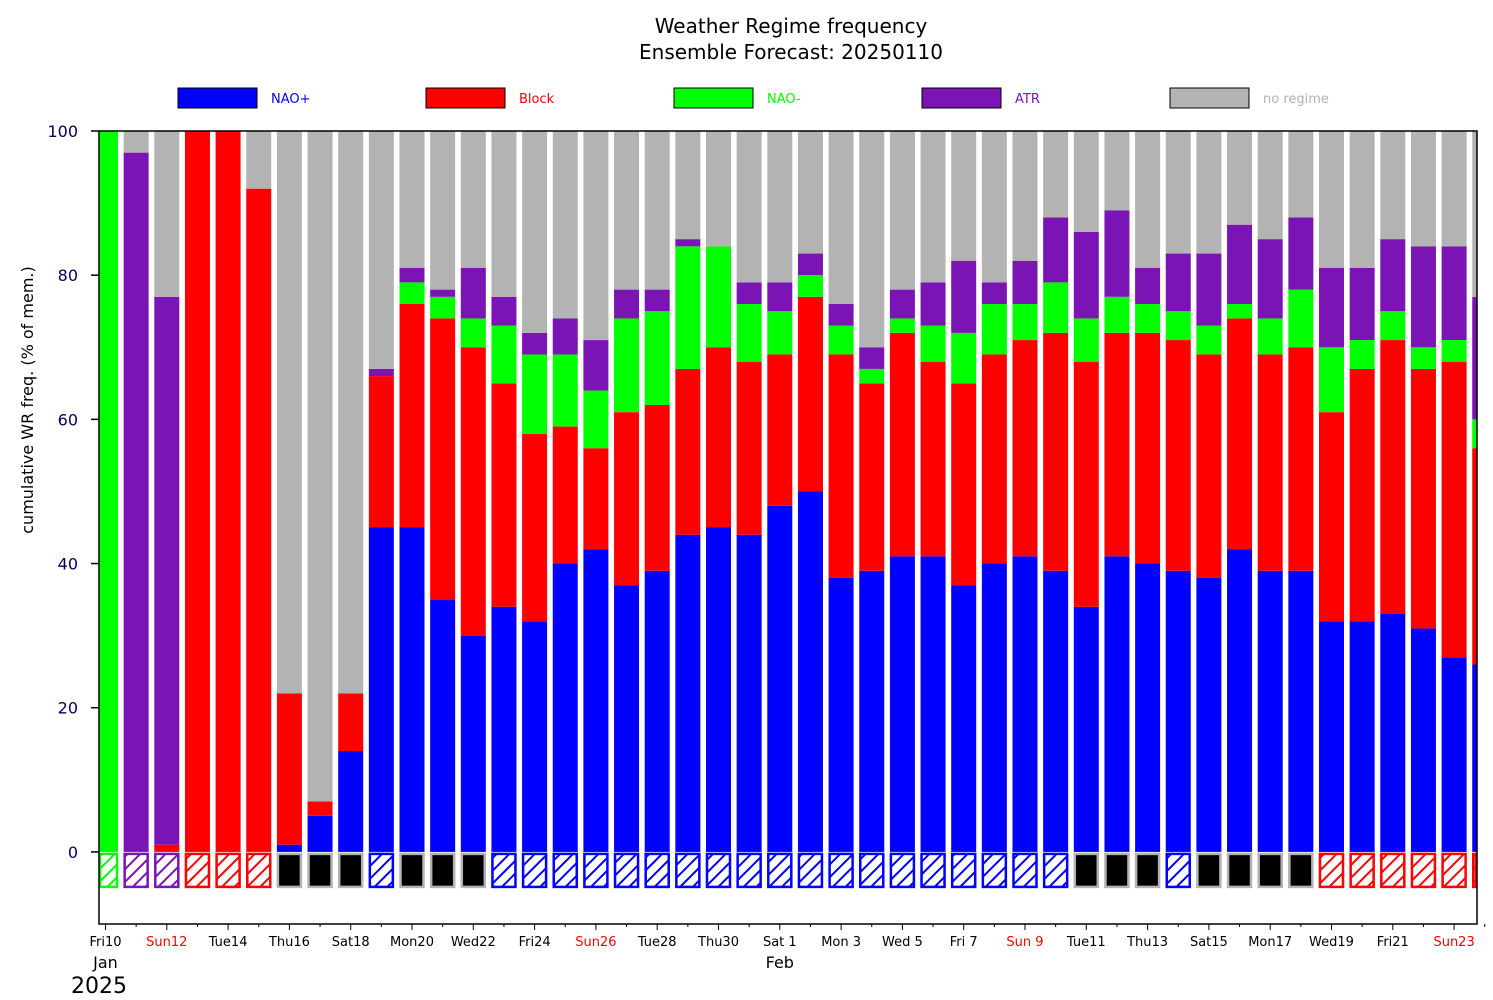  I want to click on legend-label-ATR: ATR, so click(1027, 99).